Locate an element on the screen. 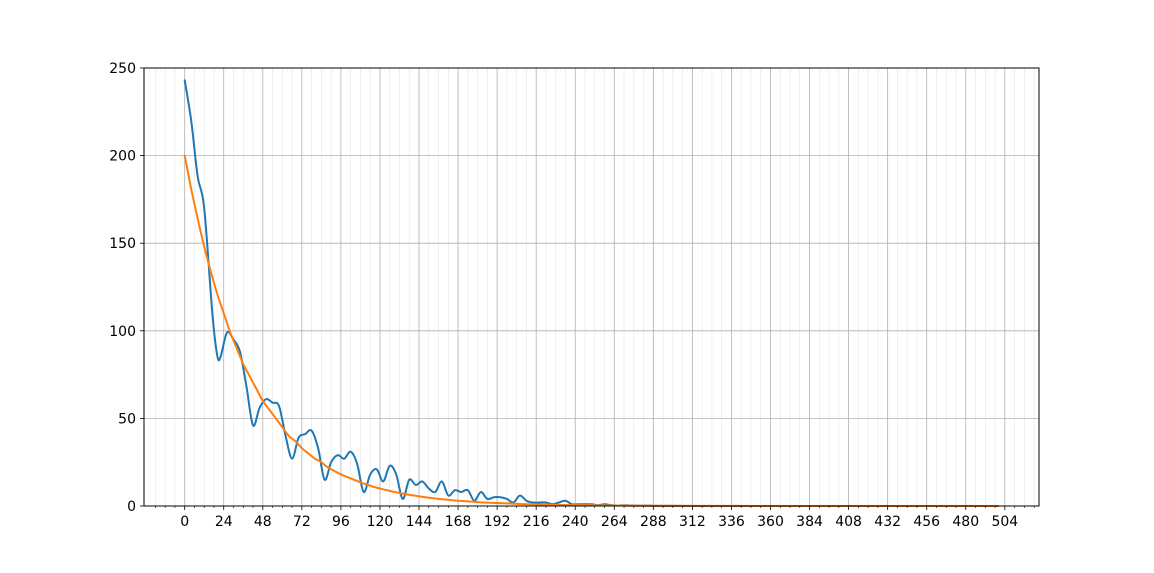 The image size is (1154, 573). x-tick-label: 24 is located at coordinates (224, 522).